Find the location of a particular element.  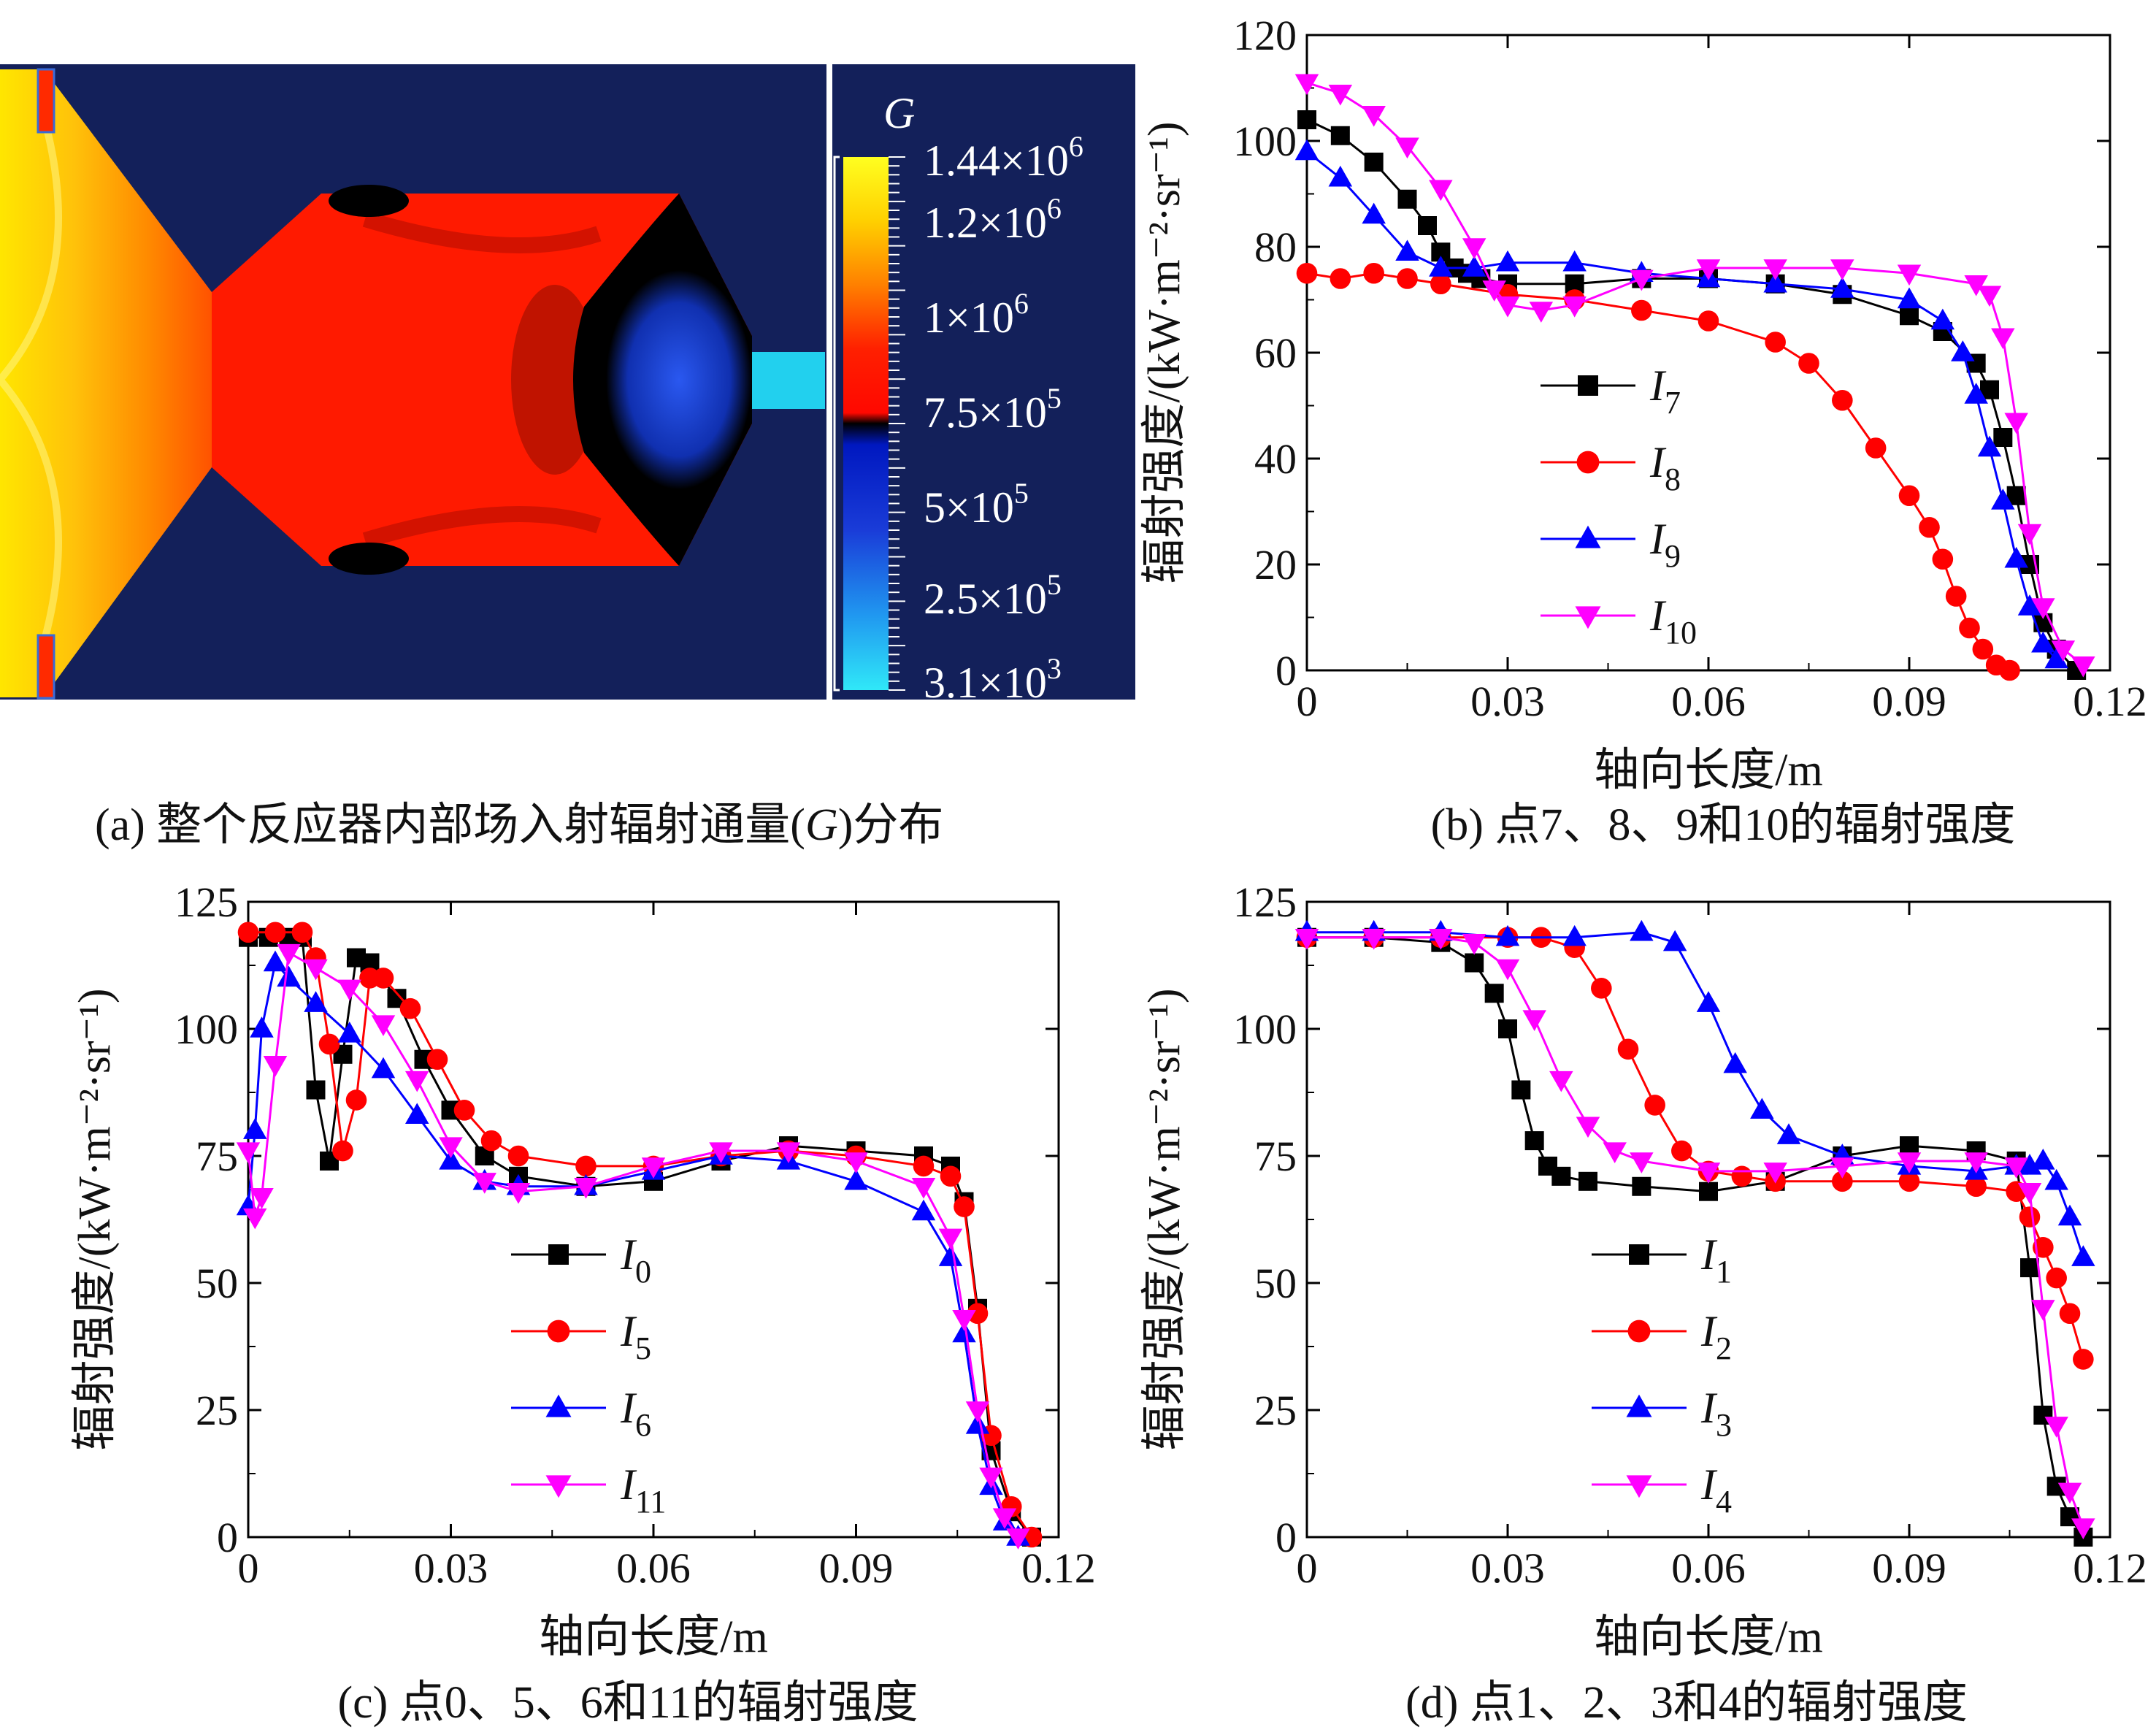

chamber-streak-bottom is located at coordinates (482, 527).